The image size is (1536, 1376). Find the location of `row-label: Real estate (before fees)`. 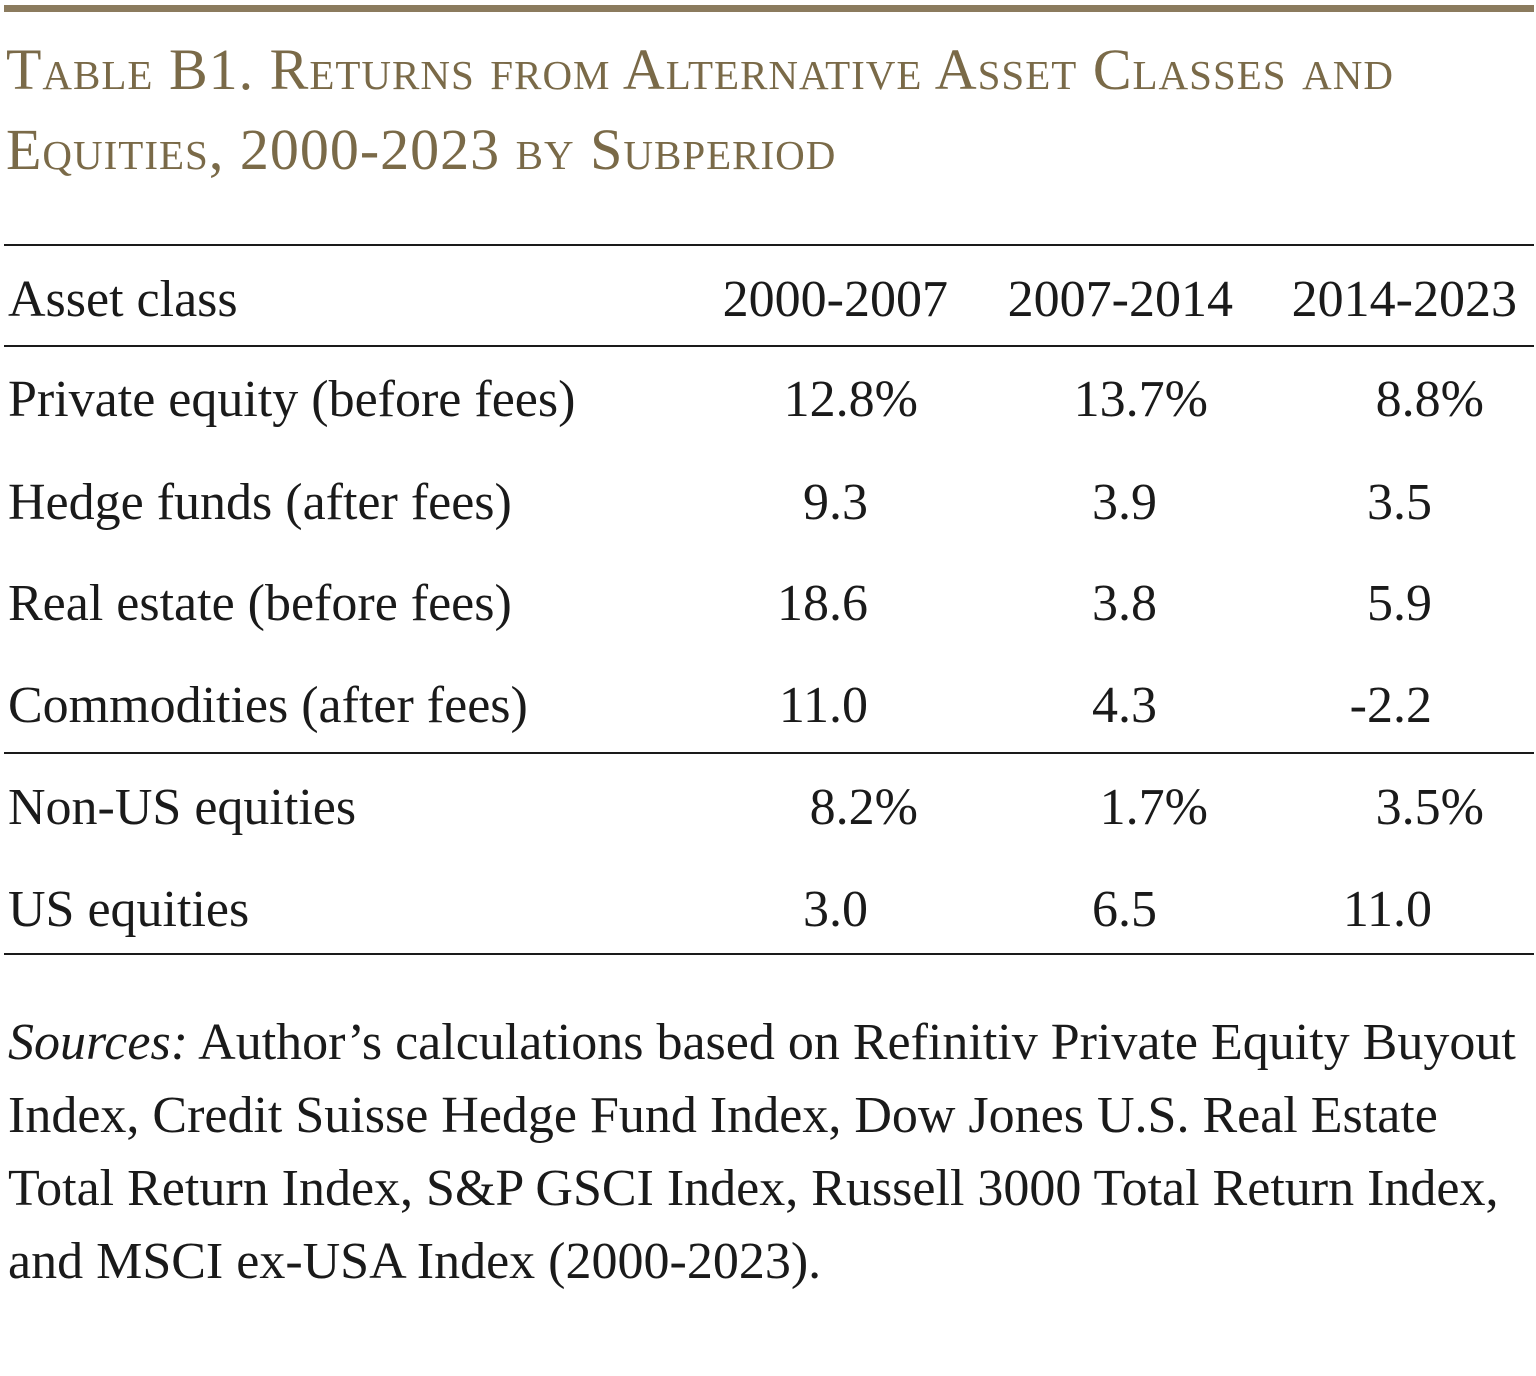

row-label: Real estate (before fees) is located at coordinates (260, 603).